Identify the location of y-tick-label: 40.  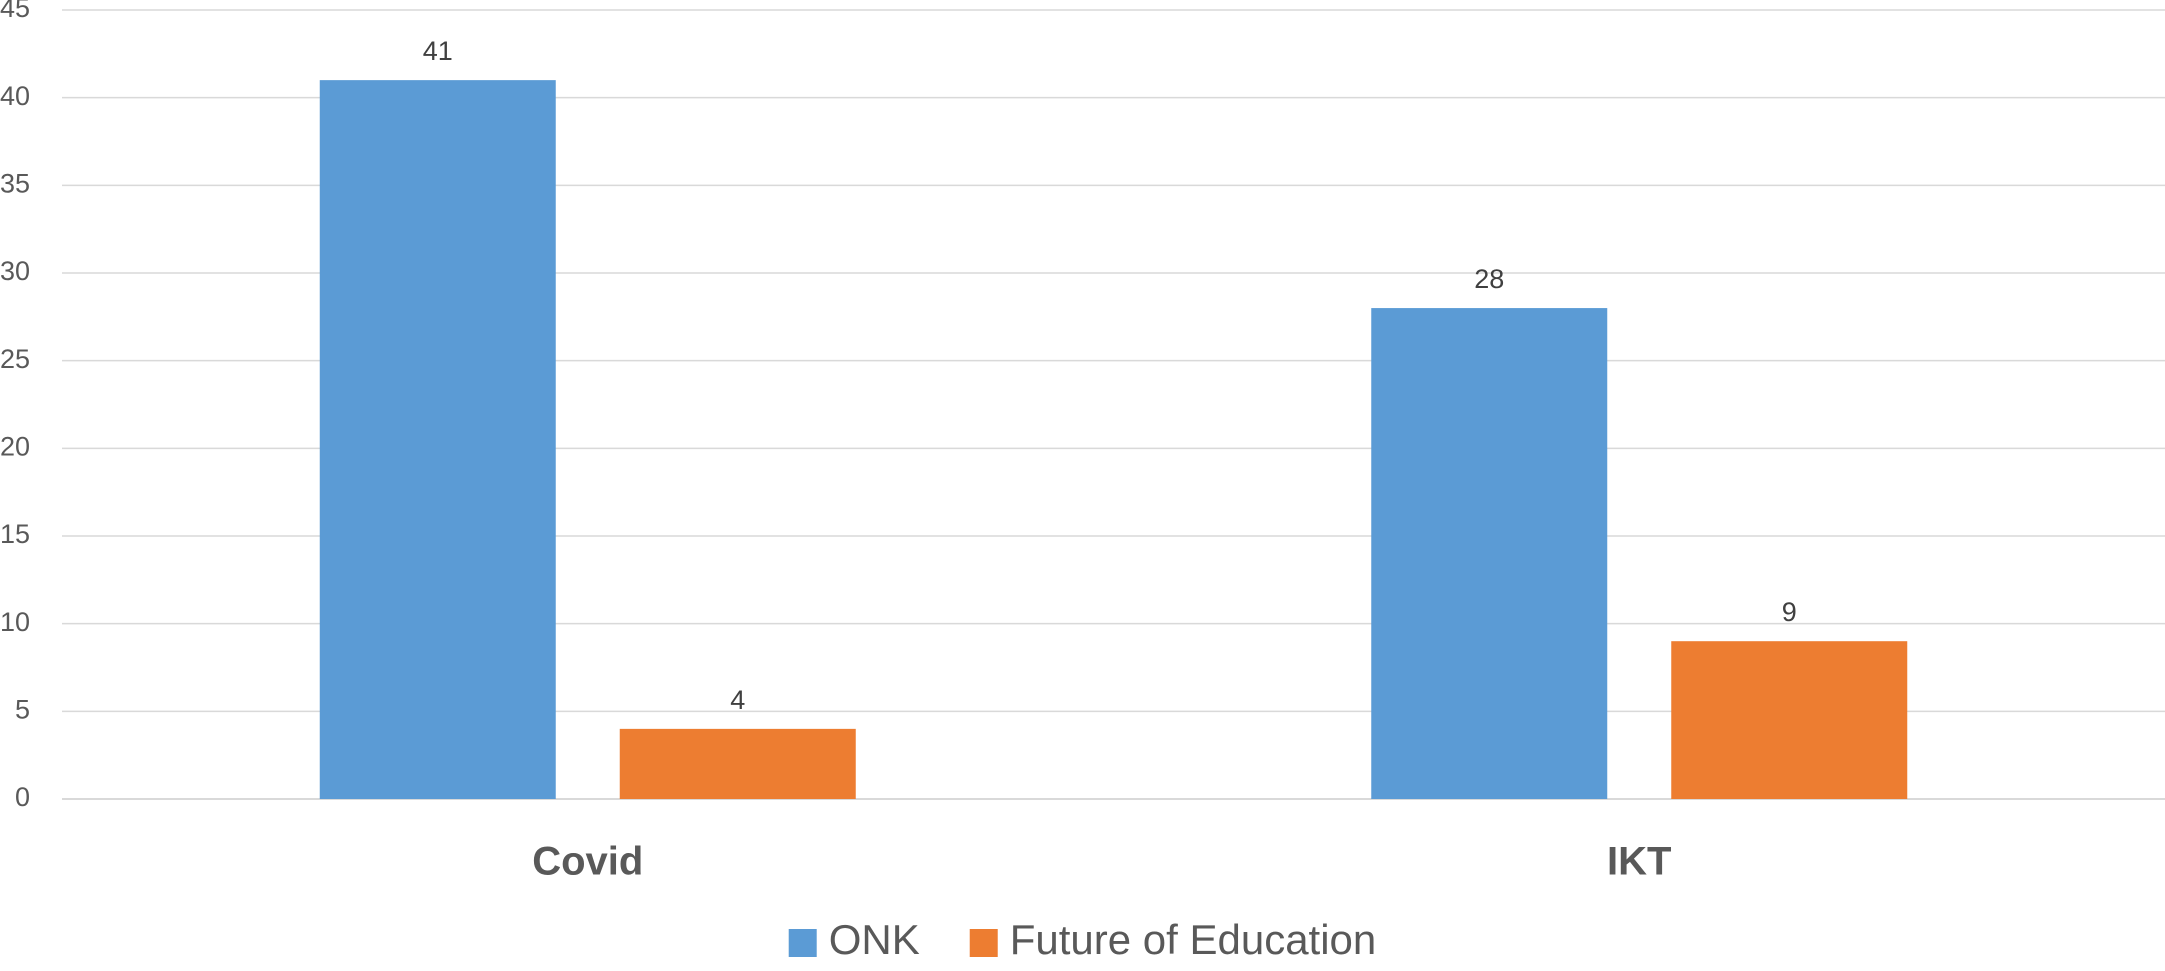
(15, 96).